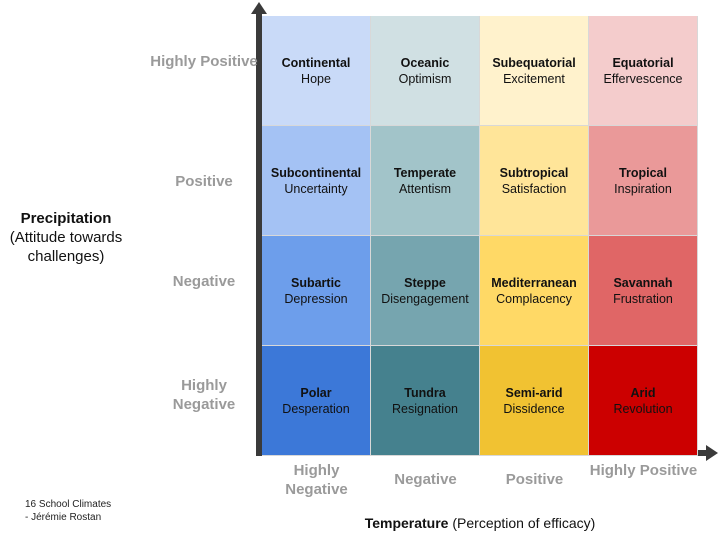 Image resolution: width=720 pixels, height=534 pixels. I want to click on cell-semi-arid: Semi-arid Dissidence, so click(534, 401).